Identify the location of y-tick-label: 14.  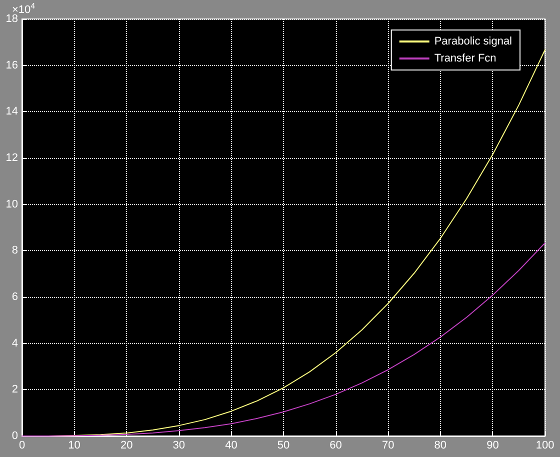
(12, 112).